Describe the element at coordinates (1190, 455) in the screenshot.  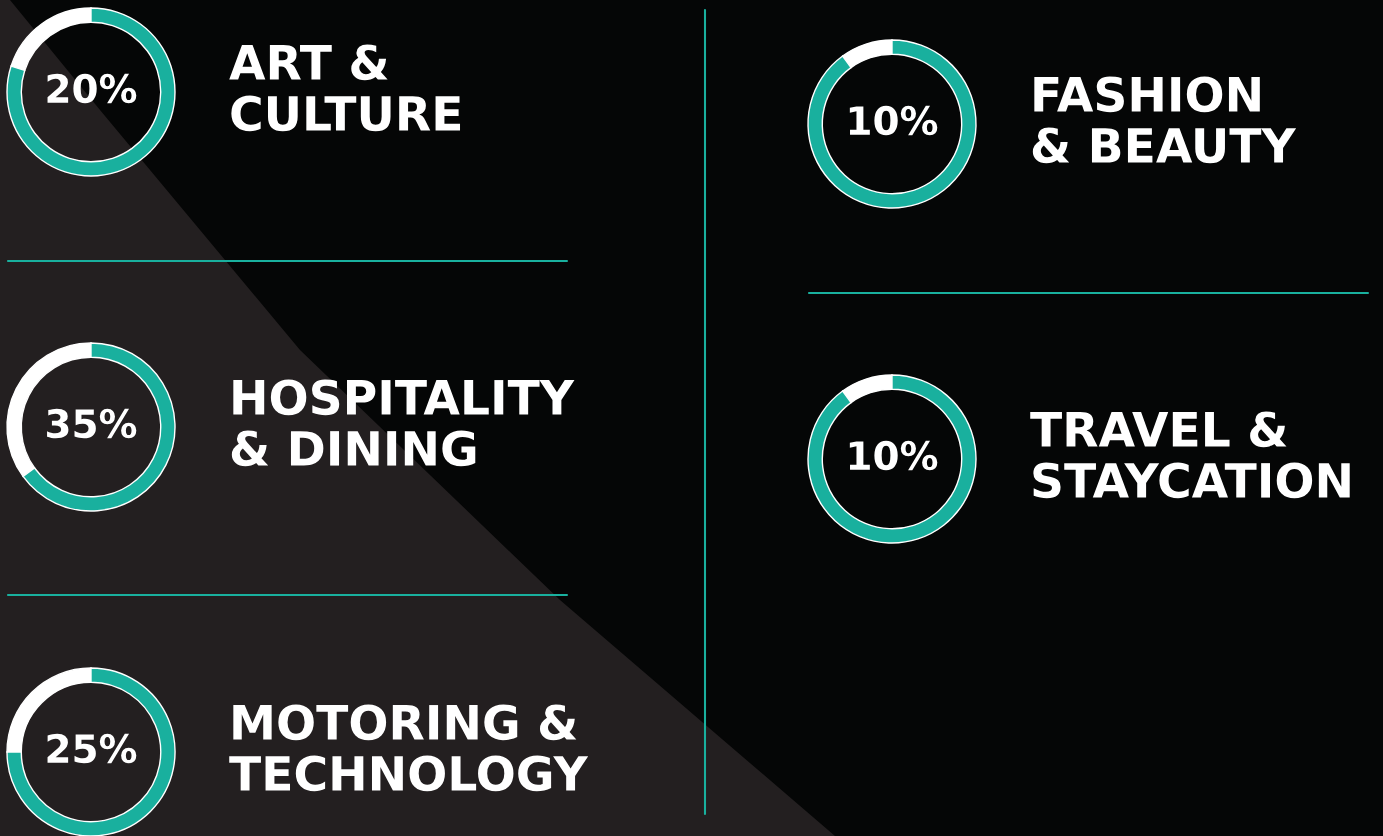
I see `text: TRAVEL & STAYCATION` at that location.